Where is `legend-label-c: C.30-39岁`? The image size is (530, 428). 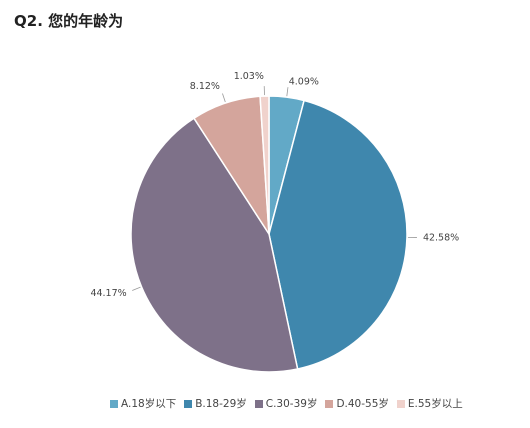 legend-label-c: C.30-39岁 is located at coordinates (291, 404).